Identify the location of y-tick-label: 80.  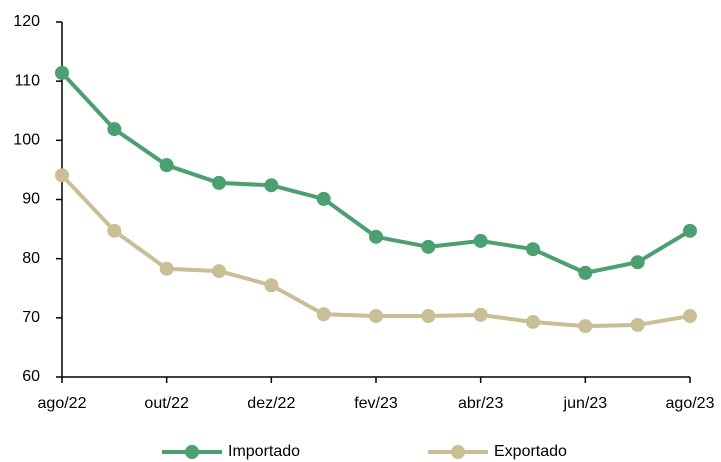
(31, 258).